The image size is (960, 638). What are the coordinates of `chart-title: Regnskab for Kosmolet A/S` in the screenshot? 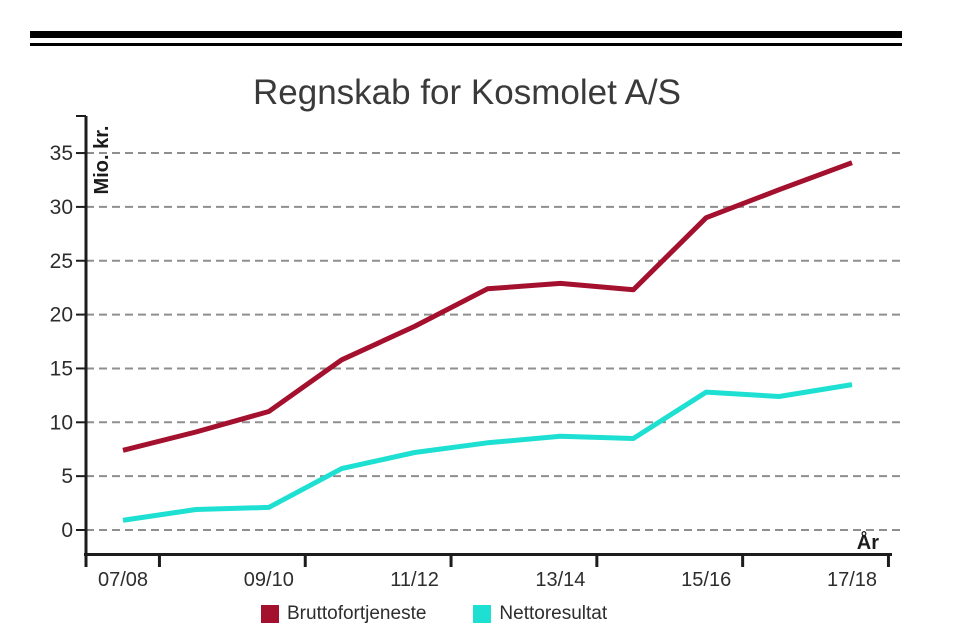 It's located at (467, 93).